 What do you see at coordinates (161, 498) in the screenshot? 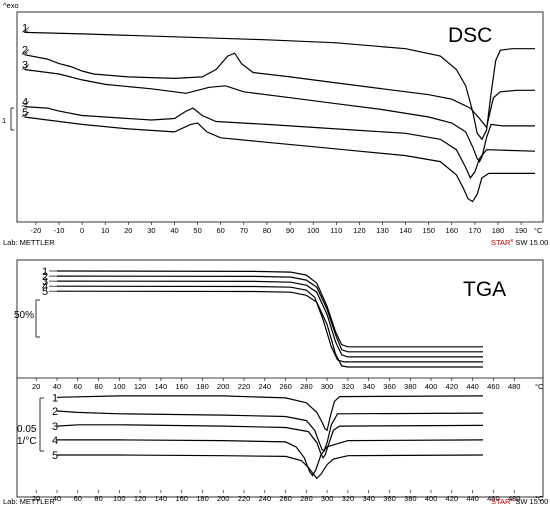
I see `dtg-x-tick-label: 140` at bounding box center [161, 498].